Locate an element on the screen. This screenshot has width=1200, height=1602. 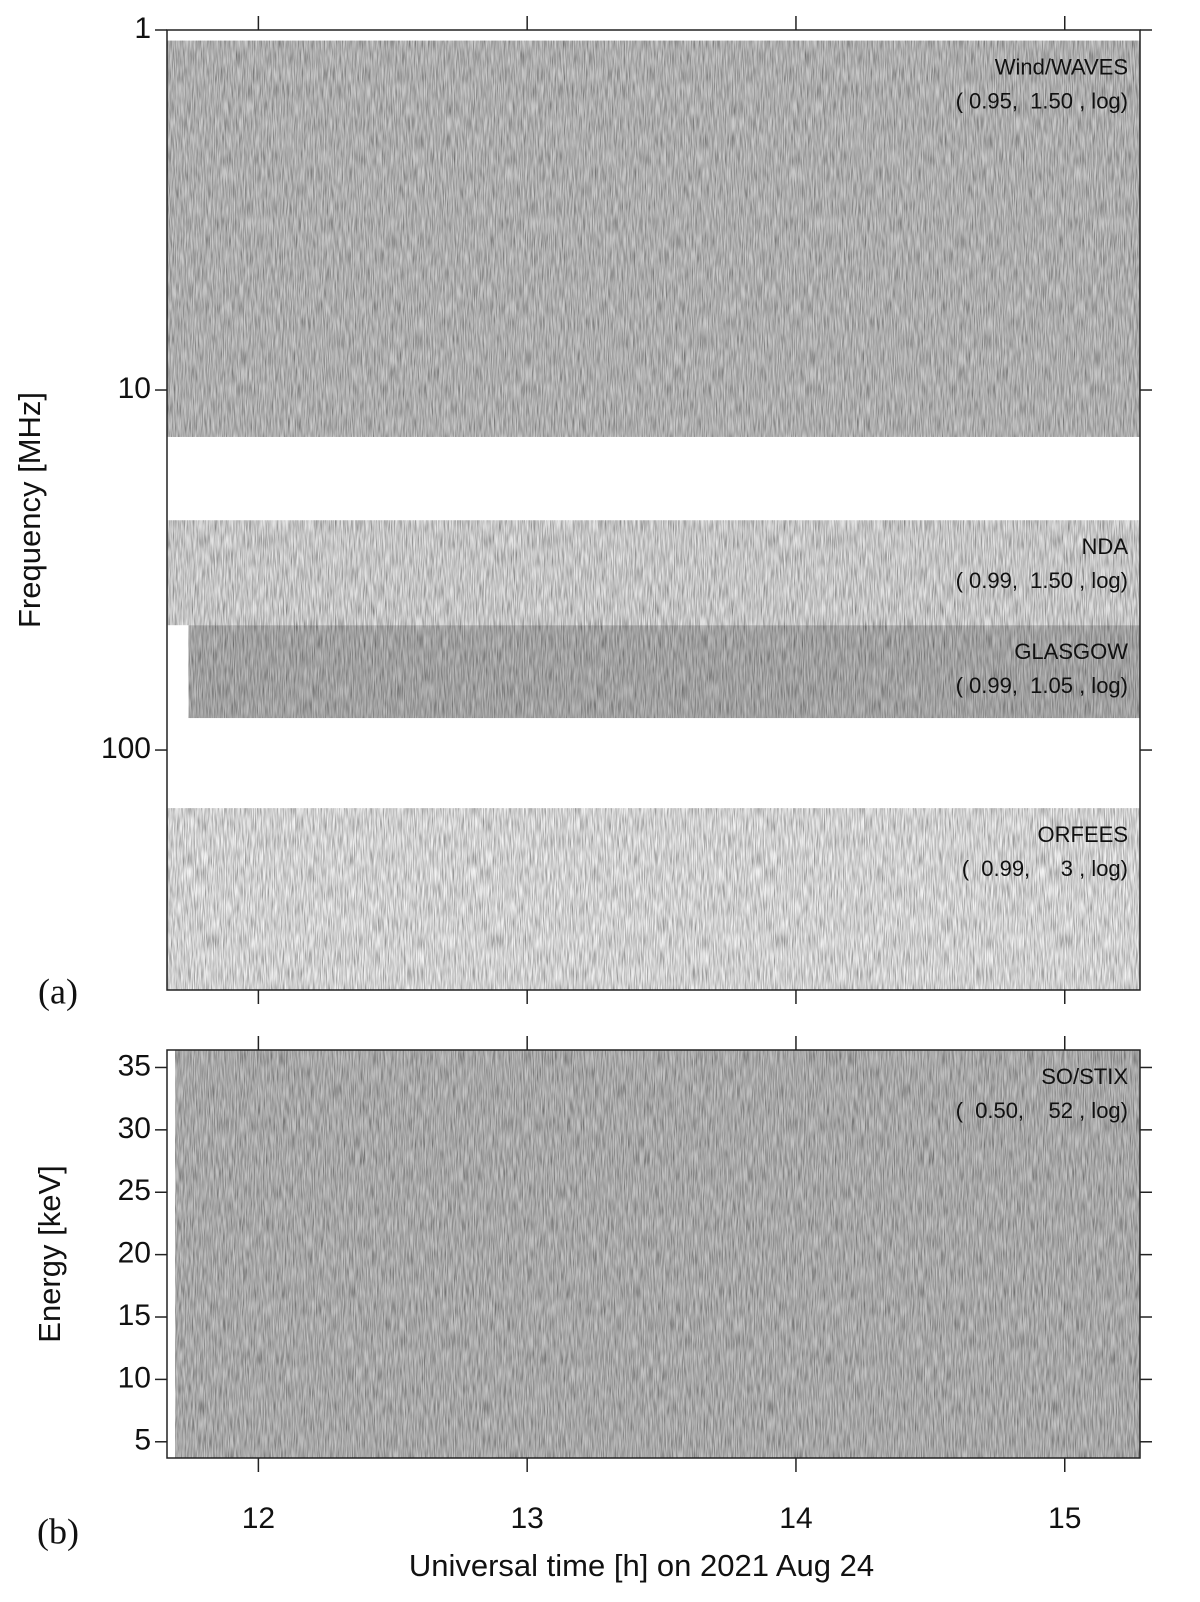
instrument-range: ( 0.99, 1.50 , log) is located at coordinates (1042, 580).